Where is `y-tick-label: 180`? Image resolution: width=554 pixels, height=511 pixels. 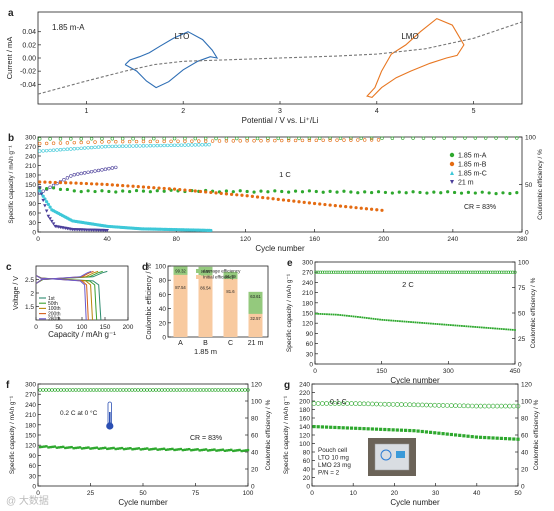 y-tick-label: 180 is located at coordinates (30, 425).